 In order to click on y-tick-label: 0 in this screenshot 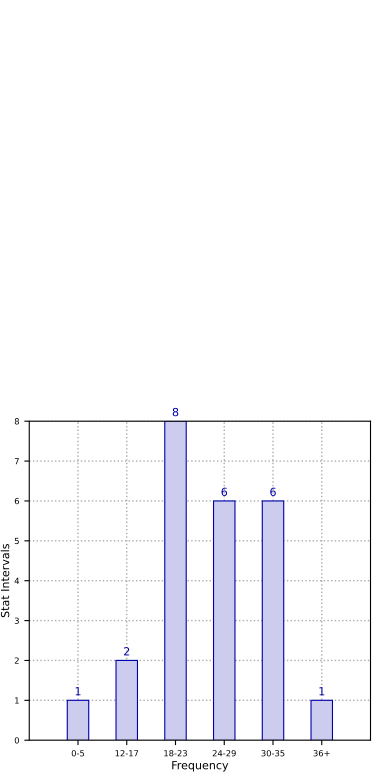, I will do `click(16, 740)`.